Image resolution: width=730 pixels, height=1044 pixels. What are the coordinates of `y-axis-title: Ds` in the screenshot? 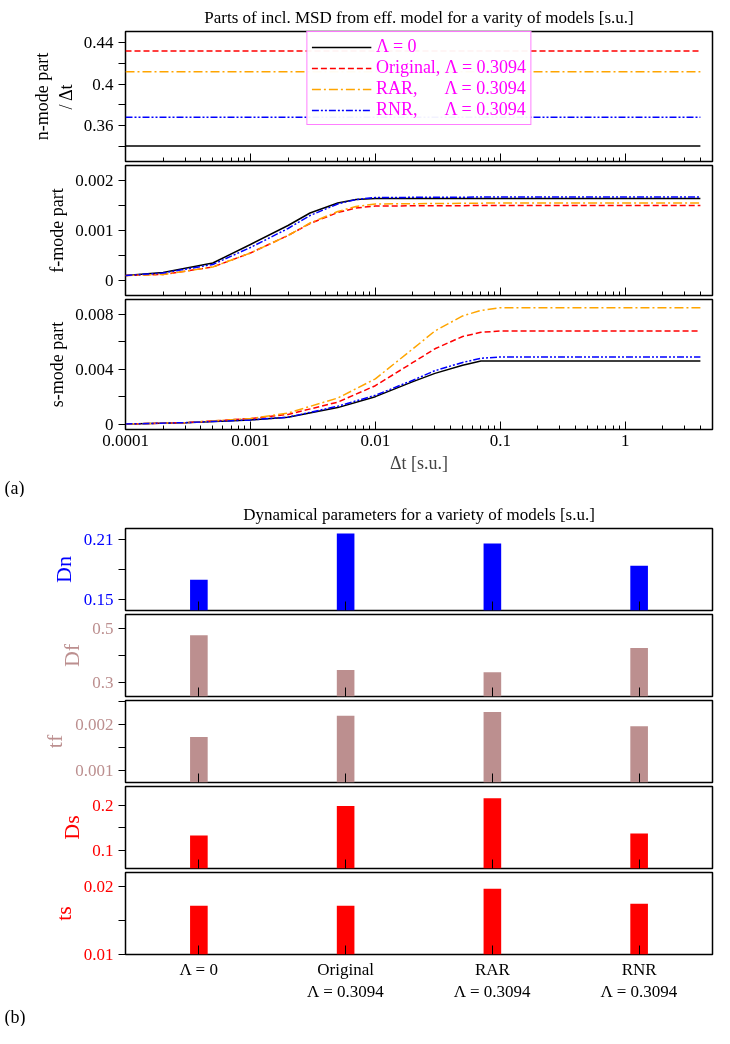 It's located at (72, 827).